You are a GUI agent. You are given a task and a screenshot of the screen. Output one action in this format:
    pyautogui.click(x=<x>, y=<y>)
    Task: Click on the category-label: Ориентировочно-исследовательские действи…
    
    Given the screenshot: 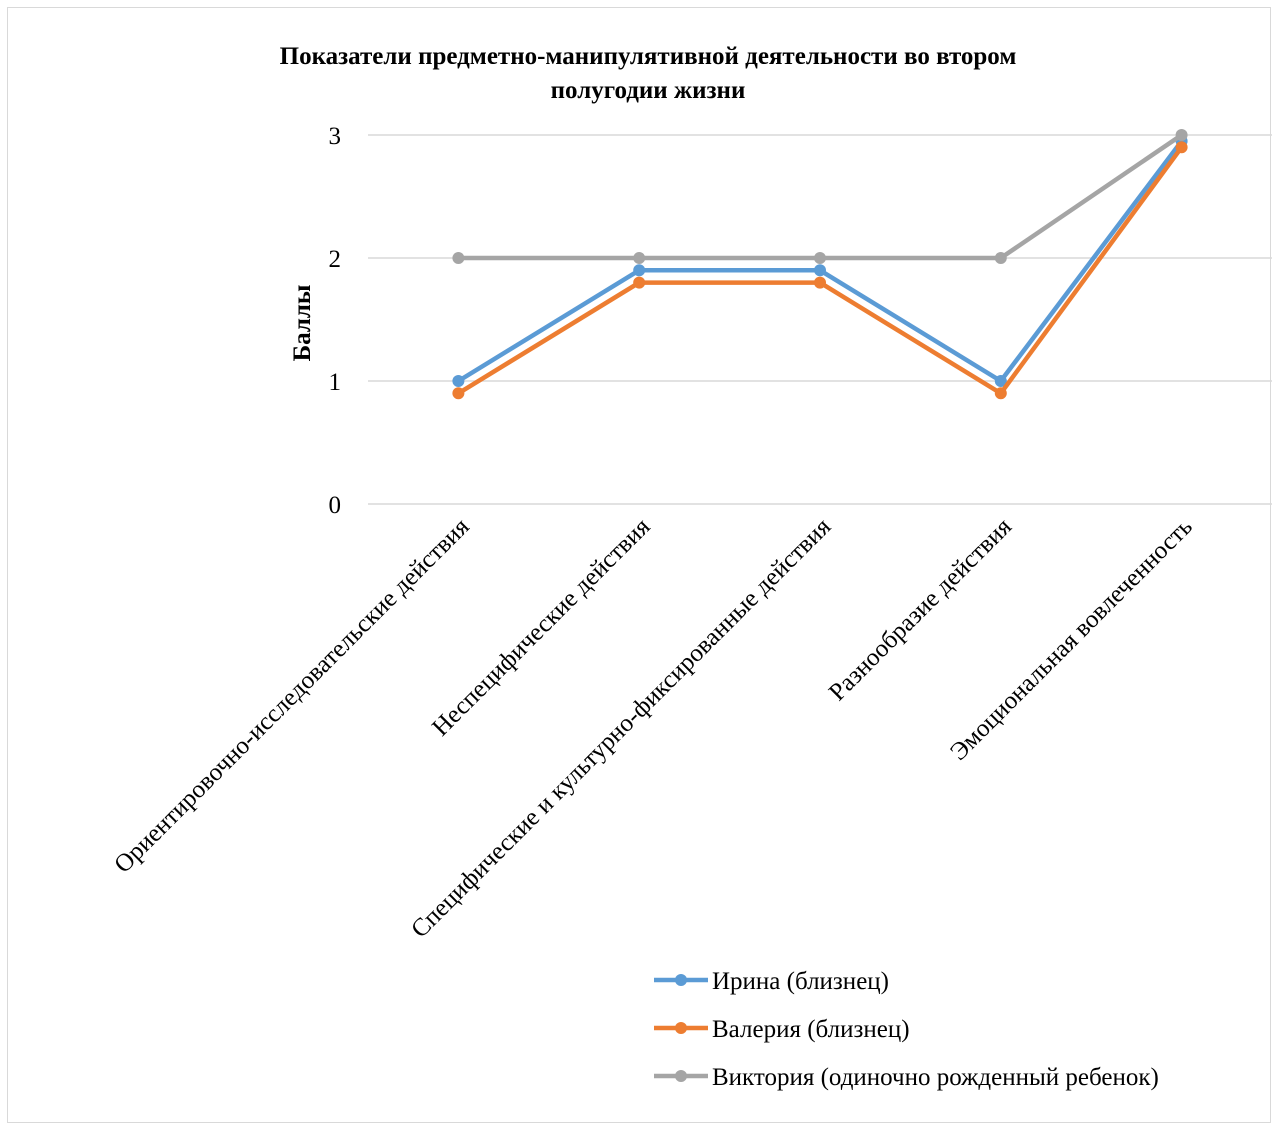 What is the action you would take?
    pyautogui.click(x=292, y=696)
    